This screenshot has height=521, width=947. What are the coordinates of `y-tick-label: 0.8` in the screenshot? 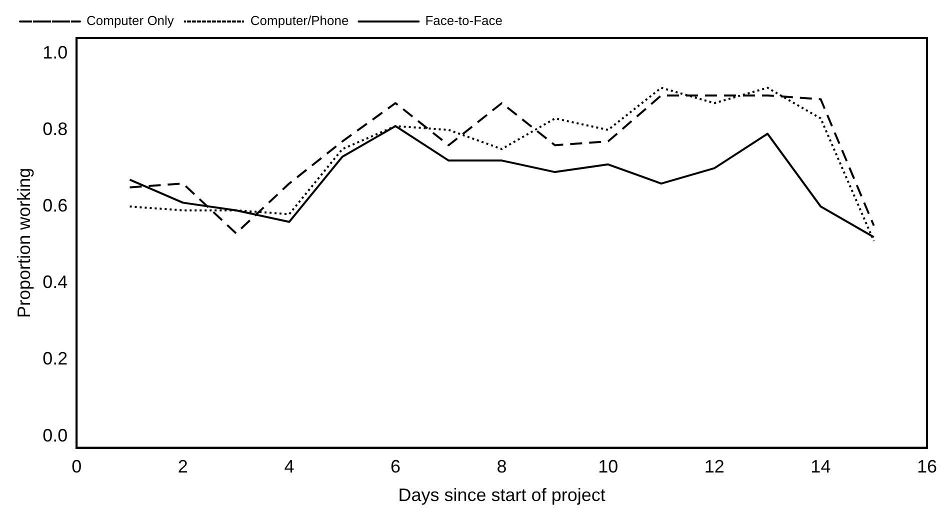 It's located at (55, 128).